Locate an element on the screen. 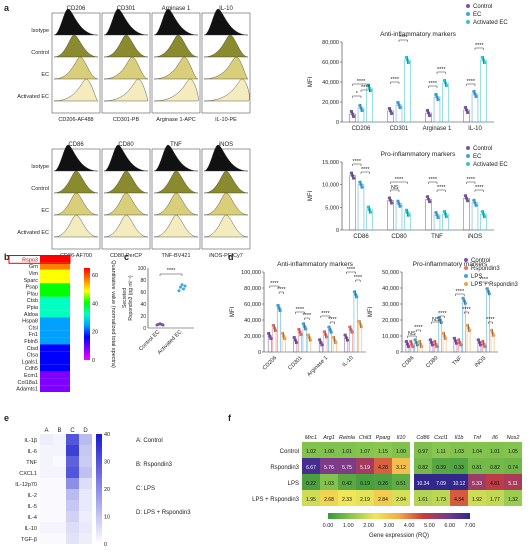  gene-label: Ecm1 is located at coordinates (31, 376).